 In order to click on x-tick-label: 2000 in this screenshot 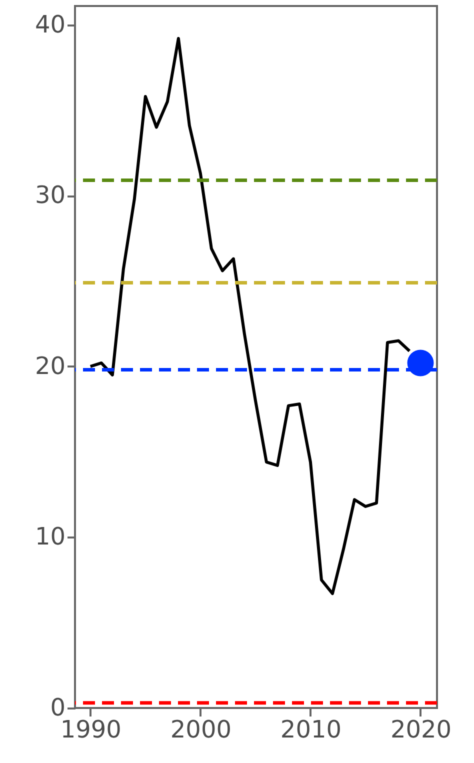, I will do `click(201, 730)`.